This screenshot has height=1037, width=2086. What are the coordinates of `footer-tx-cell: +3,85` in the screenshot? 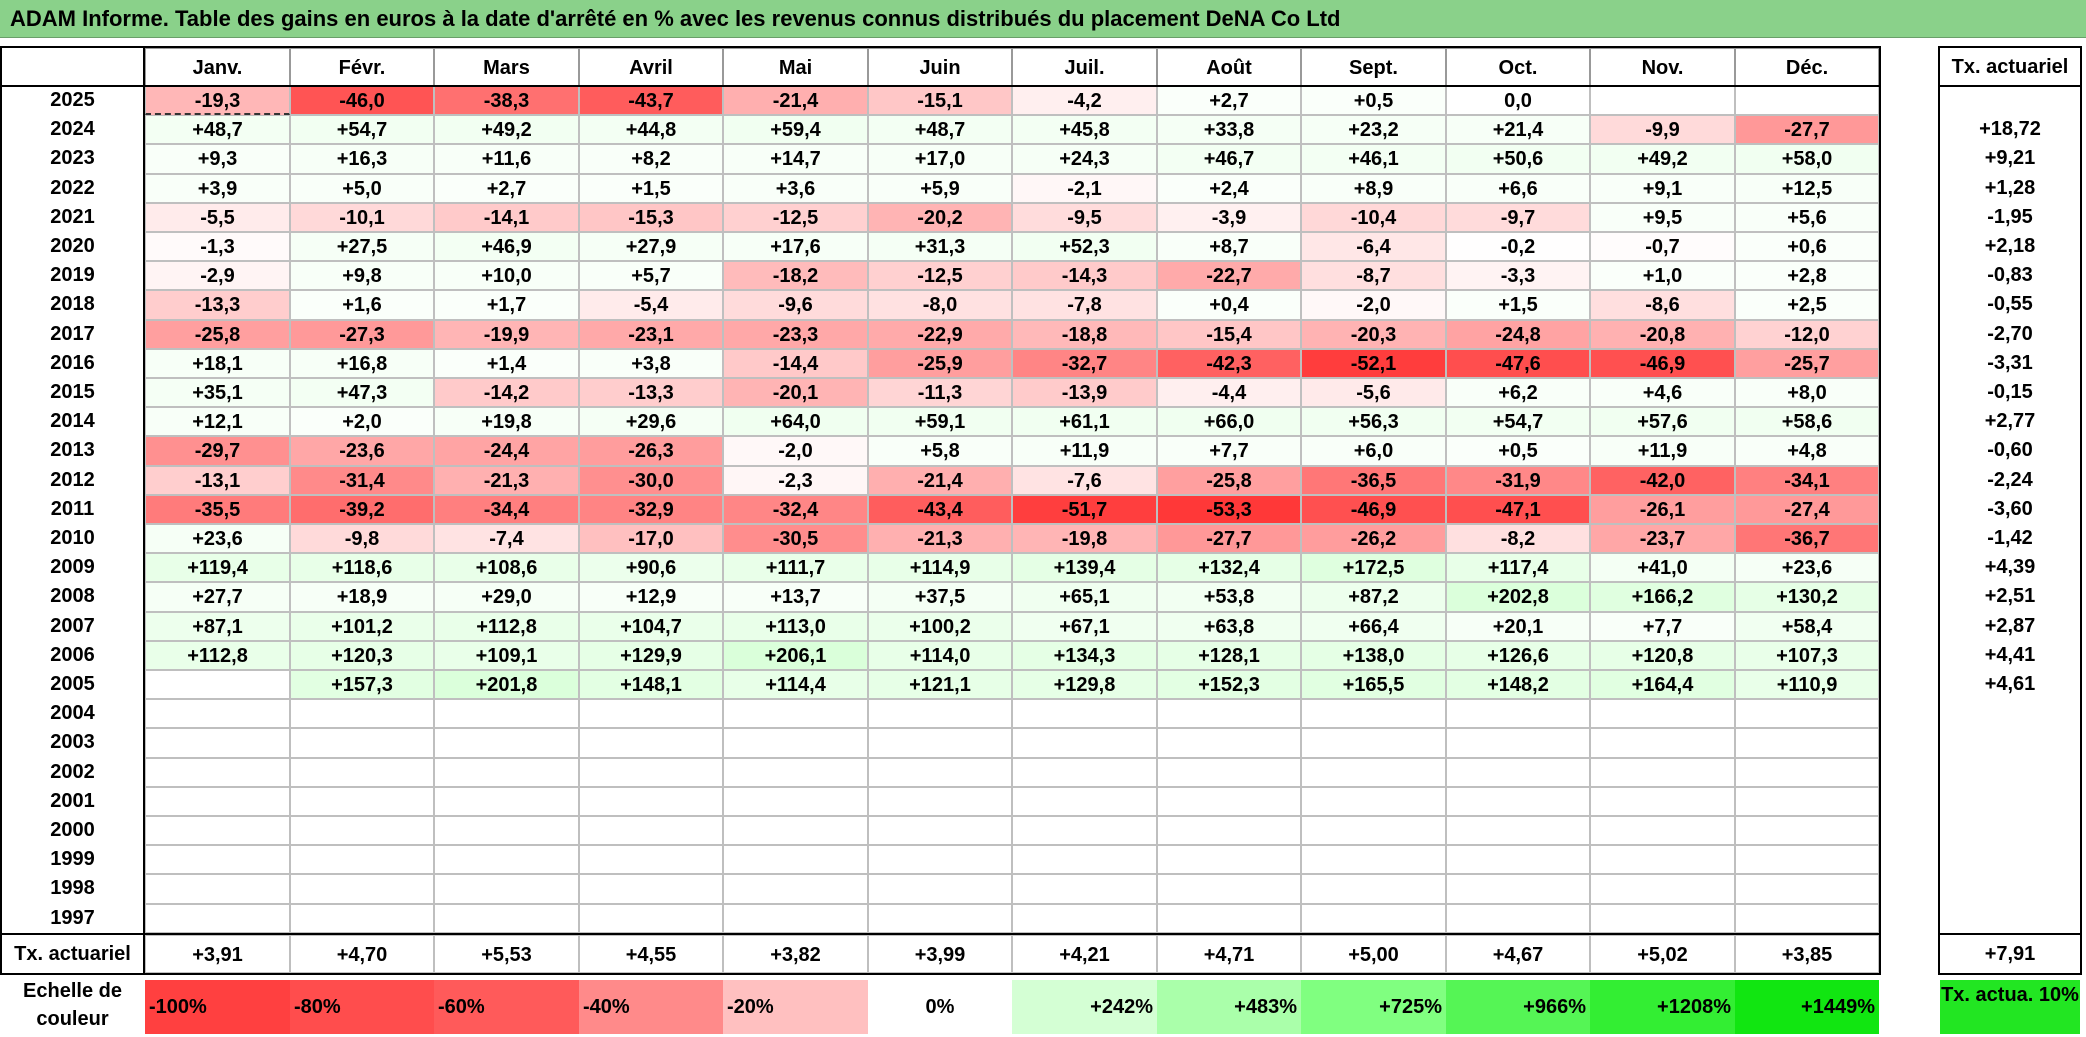 It's located at (1807, 953).